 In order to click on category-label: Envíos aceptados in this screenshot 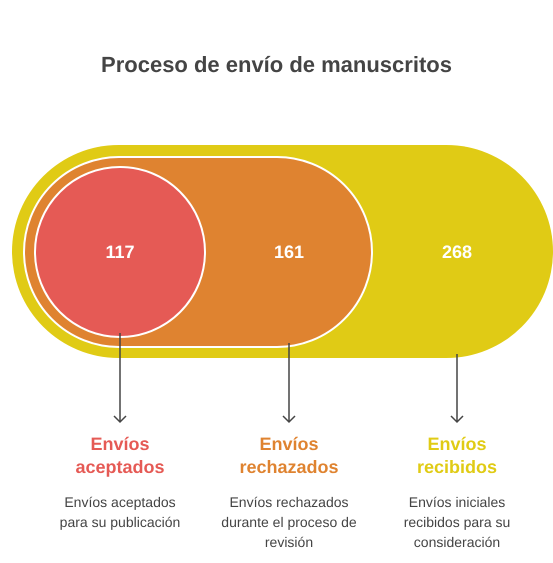, I will do `click(120, 456)`.